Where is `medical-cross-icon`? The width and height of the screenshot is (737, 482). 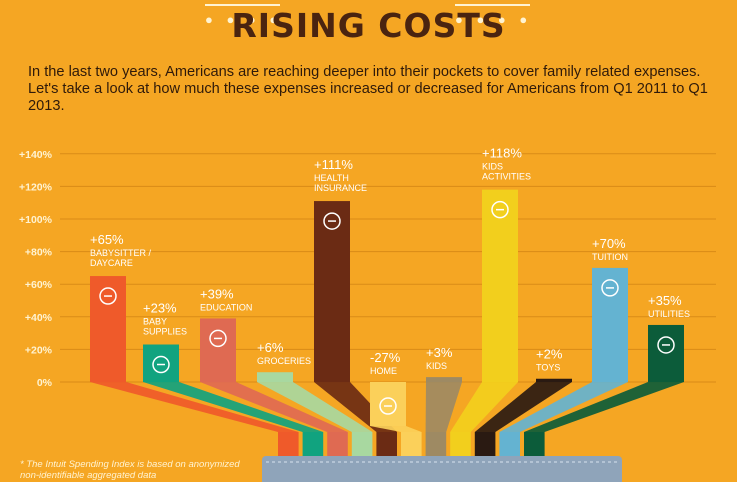
medical-cross-icon is located at coordinates (332, 221).